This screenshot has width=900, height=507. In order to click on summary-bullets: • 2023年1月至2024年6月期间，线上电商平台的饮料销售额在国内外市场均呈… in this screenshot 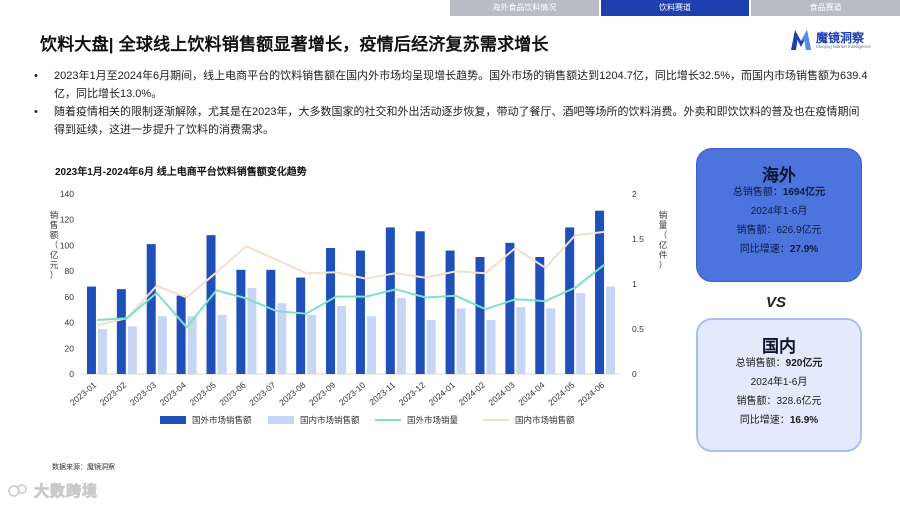, I will do `click(448, 103)`.